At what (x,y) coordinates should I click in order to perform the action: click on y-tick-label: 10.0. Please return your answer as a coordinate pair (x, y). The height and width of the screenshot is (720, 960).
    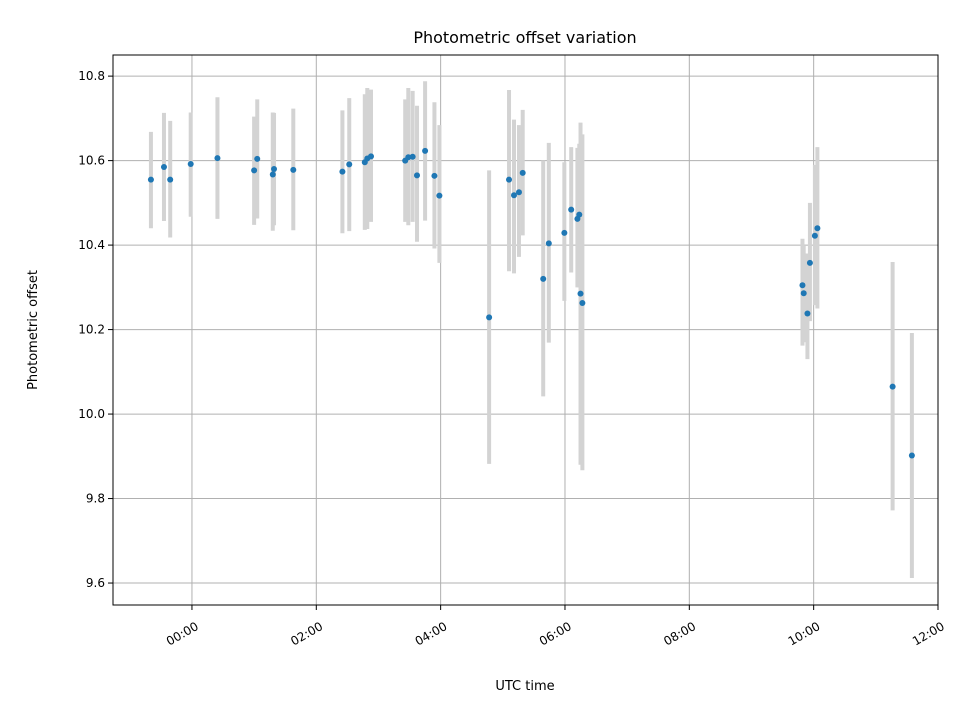
    Looking at the image, I should click on (91, 414).